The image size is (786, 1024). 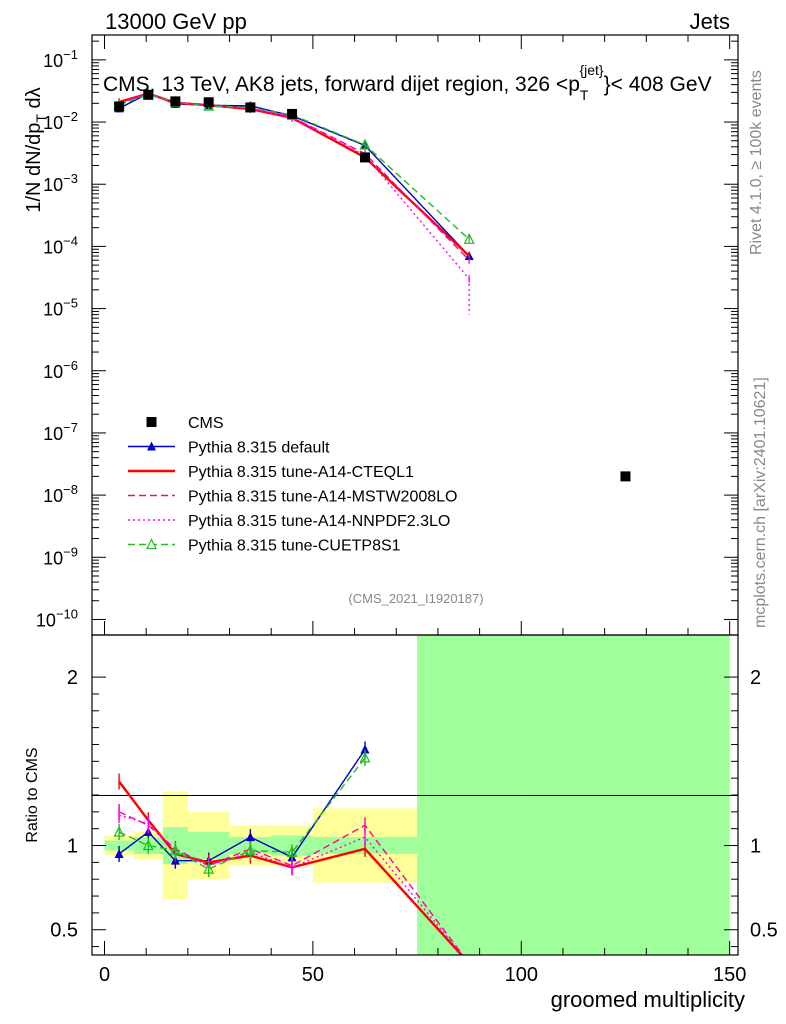 What do you see at coordinates (313, 975) in the screenshot?
I see `x-tick-label: 50` at bounding box center [313, 975].